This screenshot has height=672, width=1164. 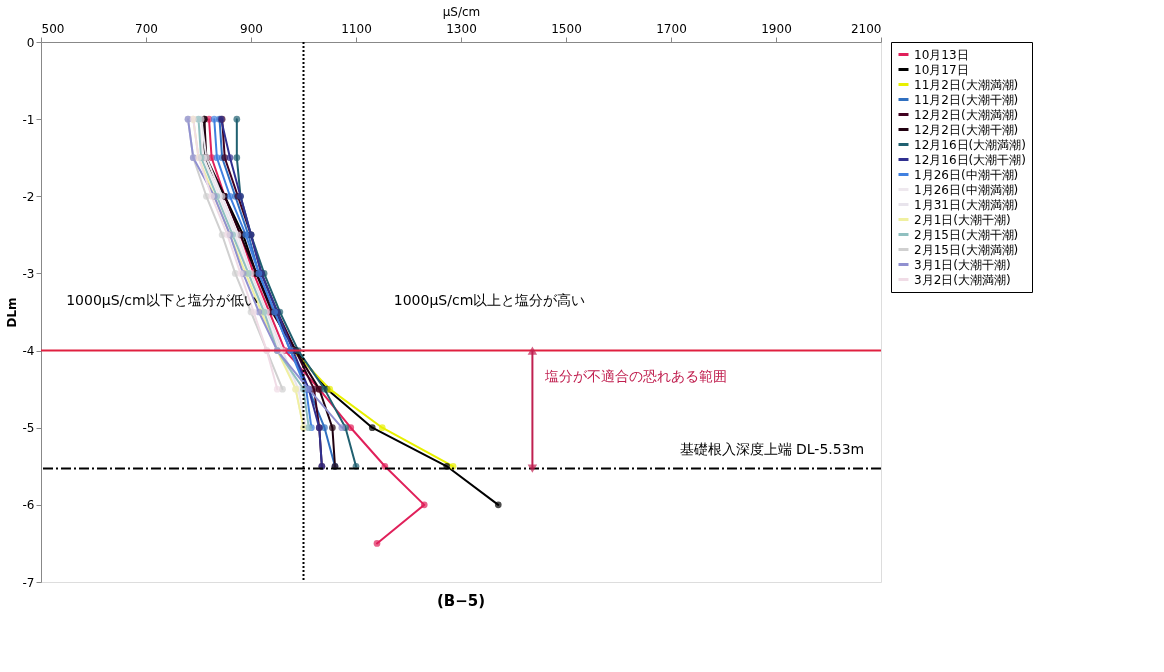 What do you see at coordinates (28, 119) in the screenshot?
I see `y-tick-label: -1` at bounding box center [28, 119].